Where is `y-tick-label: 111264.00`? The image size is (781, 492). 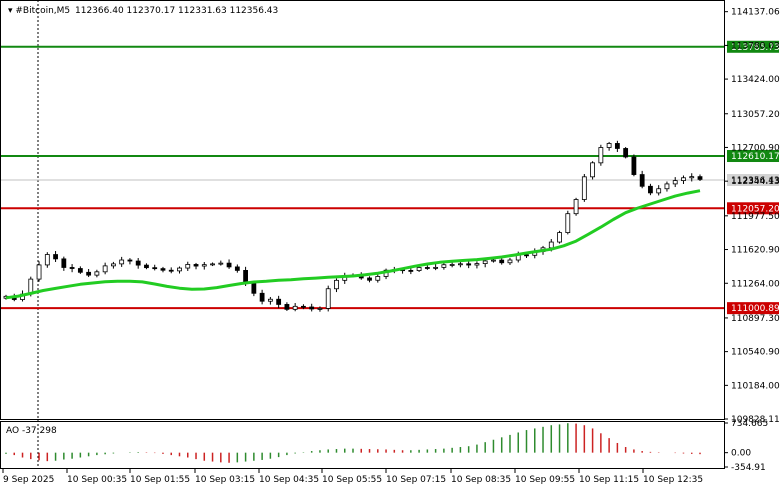
y-tick-label: 111264.00 is located at coordinates (755, 284).